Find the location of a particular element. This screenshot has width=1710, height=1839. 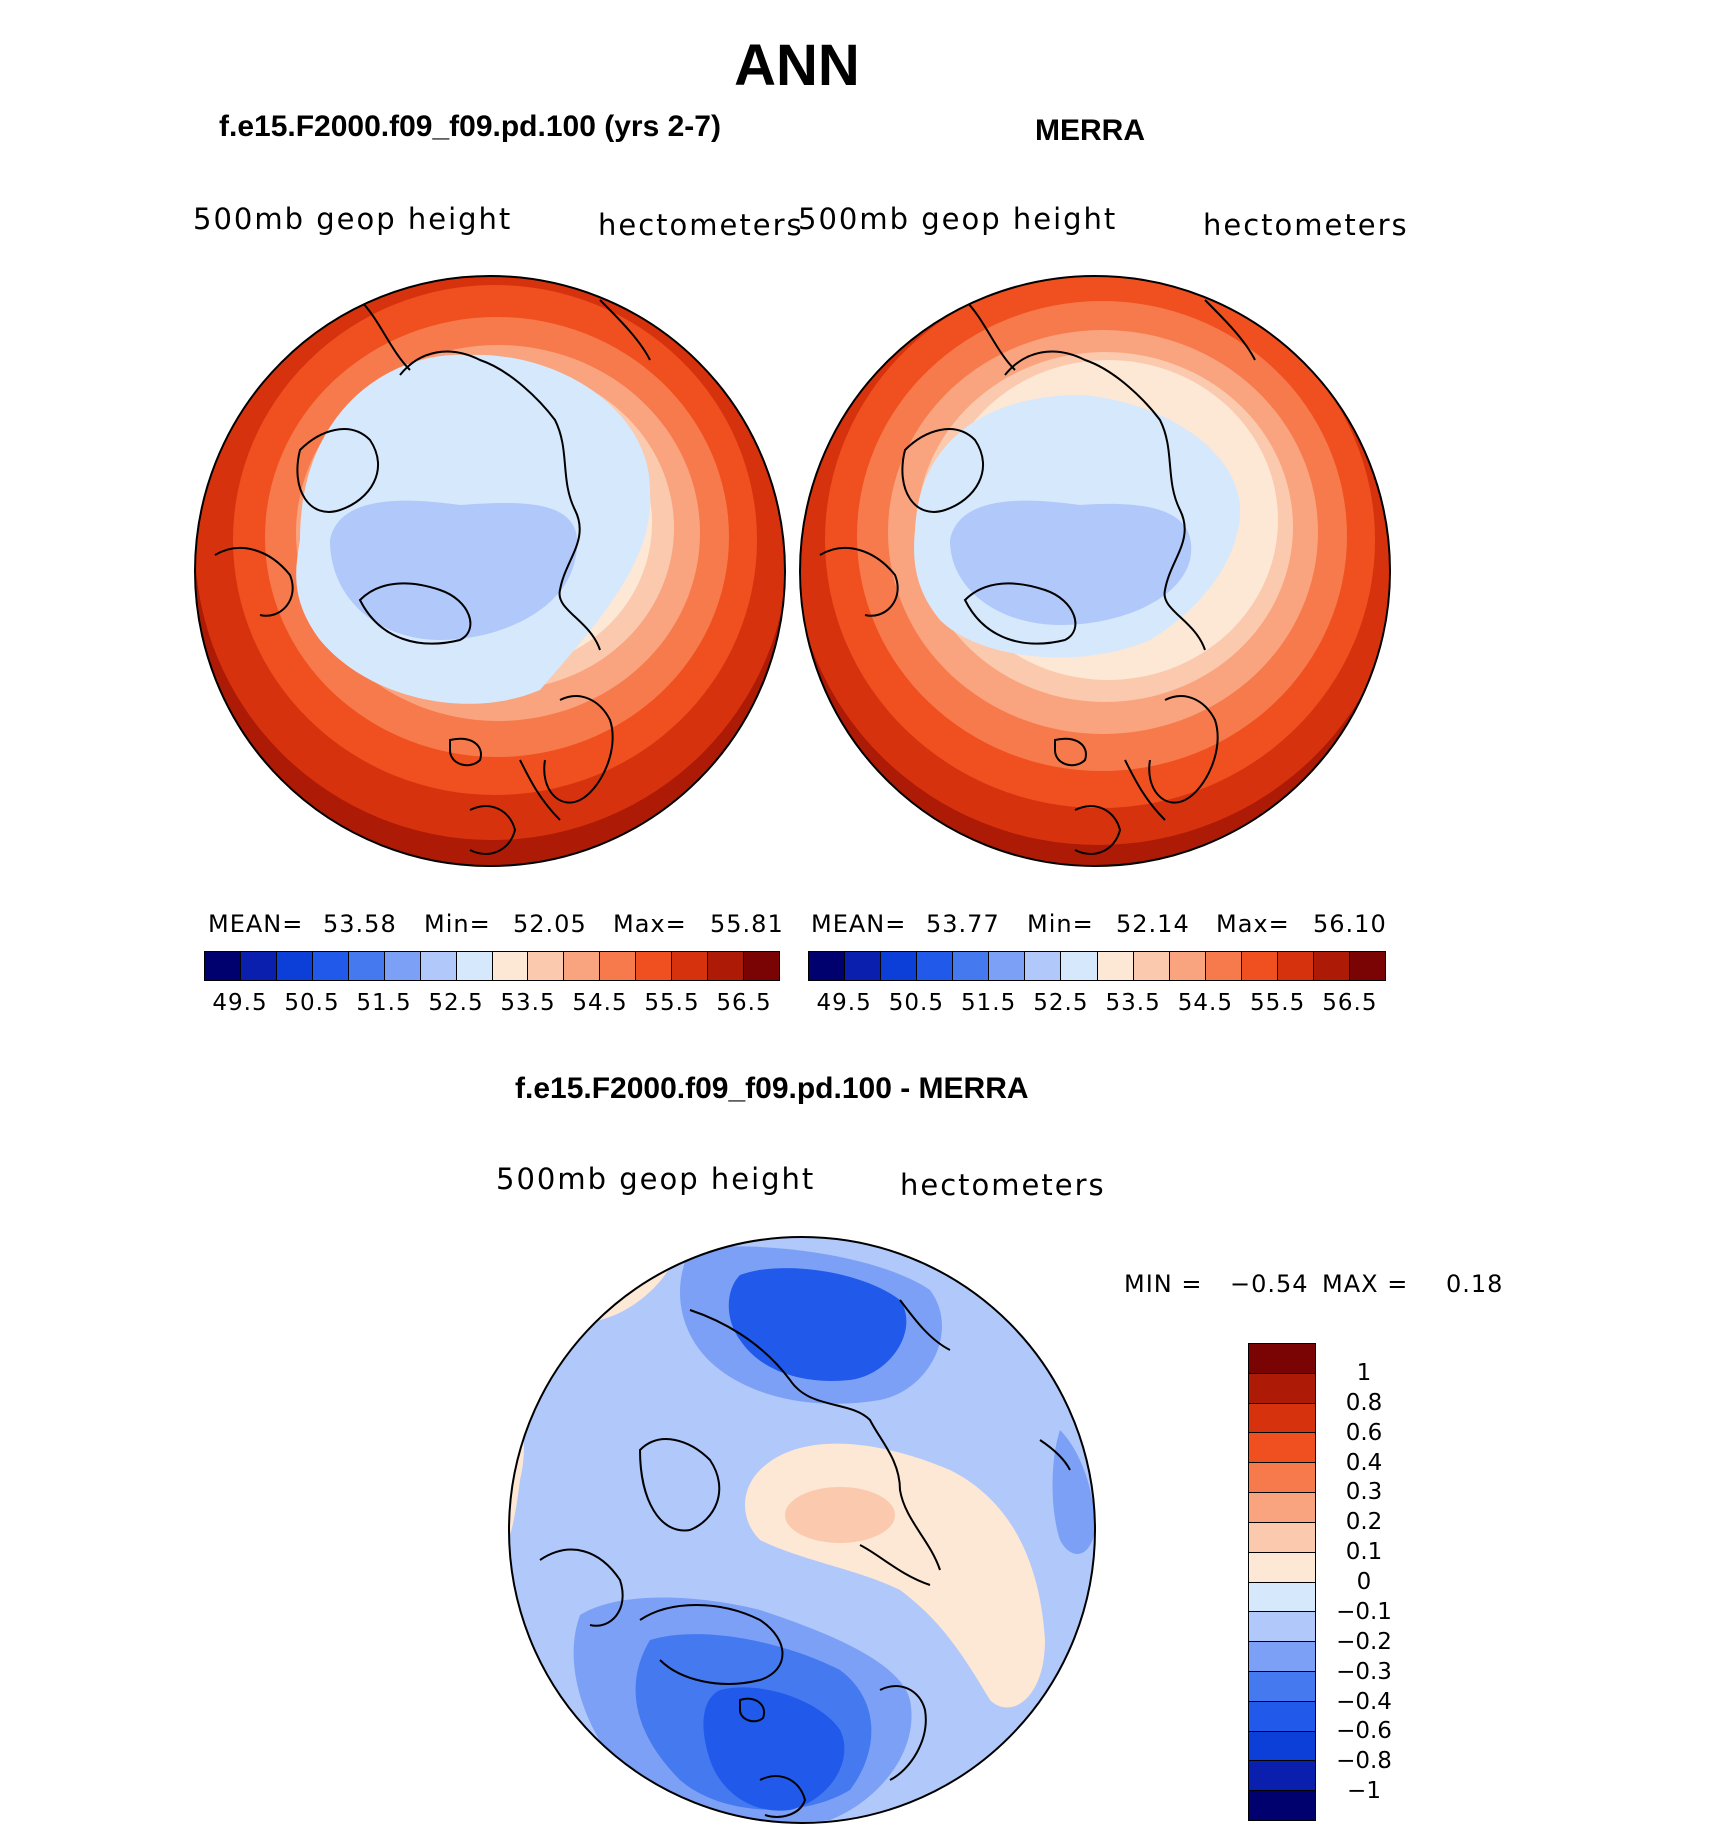

colorbar-merra-tick-label: 55.5 is located at coordinates (1278, 1003).